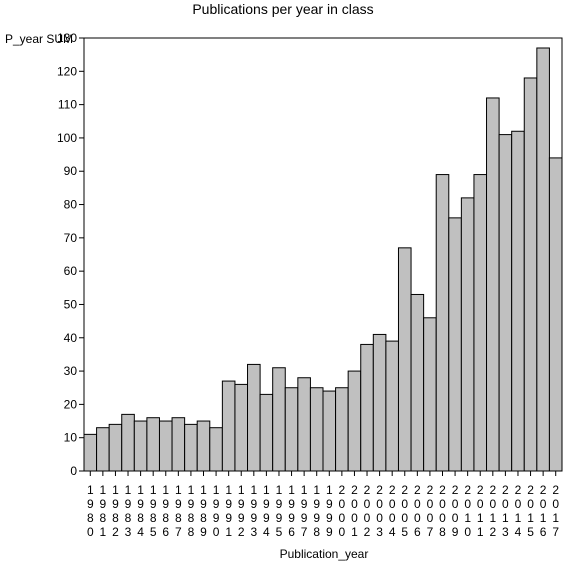  Describe the element at coordinates (71, 238) in the screenshot. I see `y-tick-label: 70` at that location.